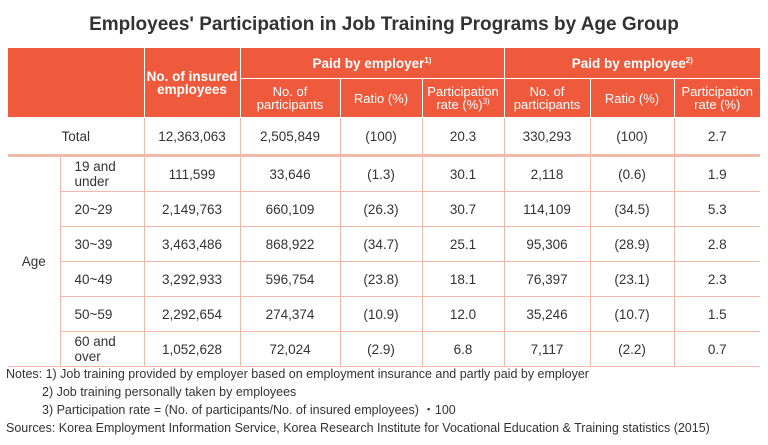 The width and height of the screenshot is (768, 445). What do you see at coordinates (547, 209) in the screenshot?
I see `cell-ee-participants: 114,109` at bounding box center [547, 209].